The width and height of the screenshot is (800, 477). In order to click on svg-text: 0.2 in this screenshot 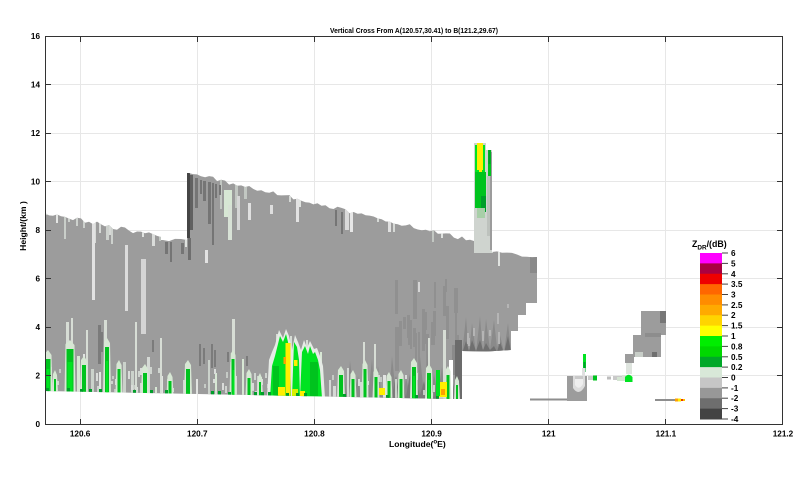, I will do `click(737, 367)`.